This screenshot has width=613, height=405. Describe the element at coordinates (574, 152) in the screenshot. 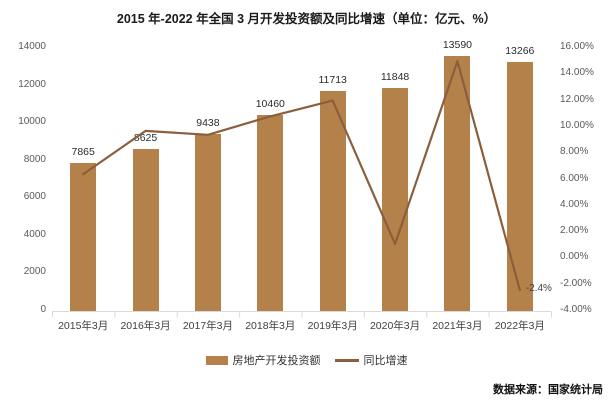

I see `y-axis-right-tick: 8.00%` at that location.